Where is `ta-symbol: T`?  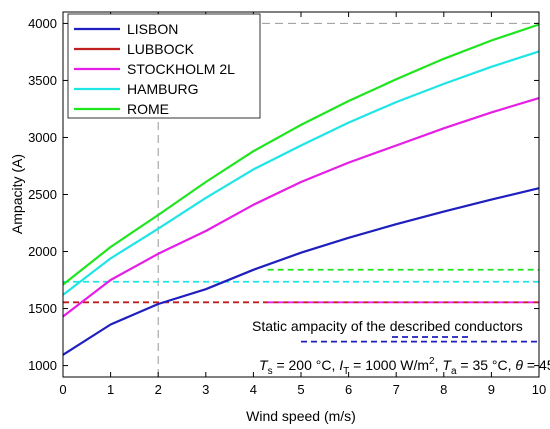 ta-symbol: T is located at coordinates (447, 365).